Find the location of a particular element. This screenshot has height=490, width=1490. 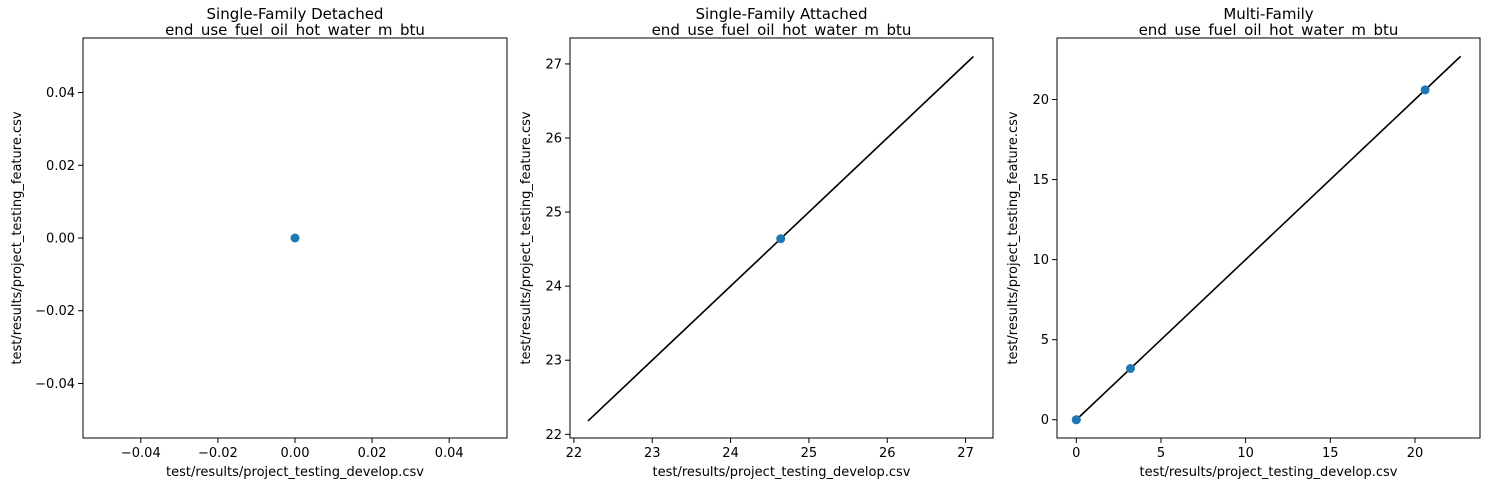

x-tick-label: 26 is located at coordinates (887, 453).